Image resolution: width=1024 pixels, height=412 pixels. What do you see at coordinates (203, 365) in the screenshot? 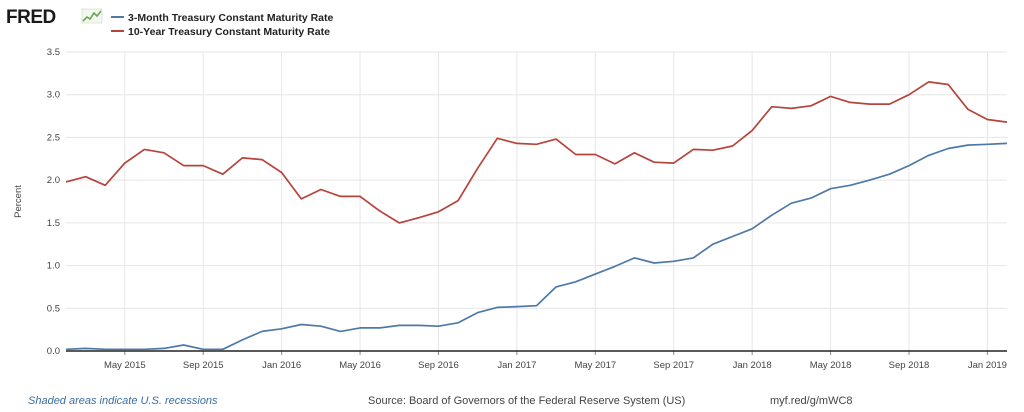
I see `x-tick-label: Sep 2015` at bounding box center [203, 365].